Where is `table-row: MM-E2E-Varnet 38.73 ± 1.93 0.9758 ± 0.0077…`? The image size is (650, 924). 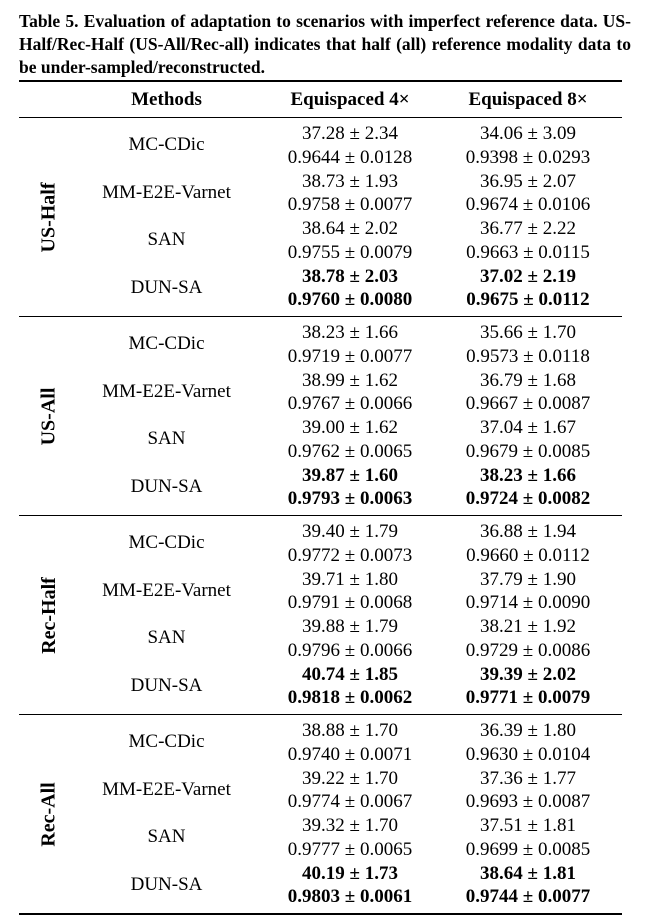
table-row: MM-E2E-Varnet 38.73 ± 1.93 0.9758 ± 0.0077… is located at coordinates (320, 194).